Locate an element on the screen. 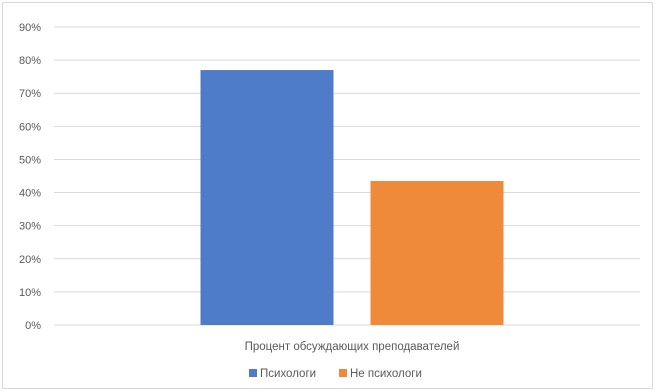  y-tick-label: 70% is located at coordinates (30, 94).